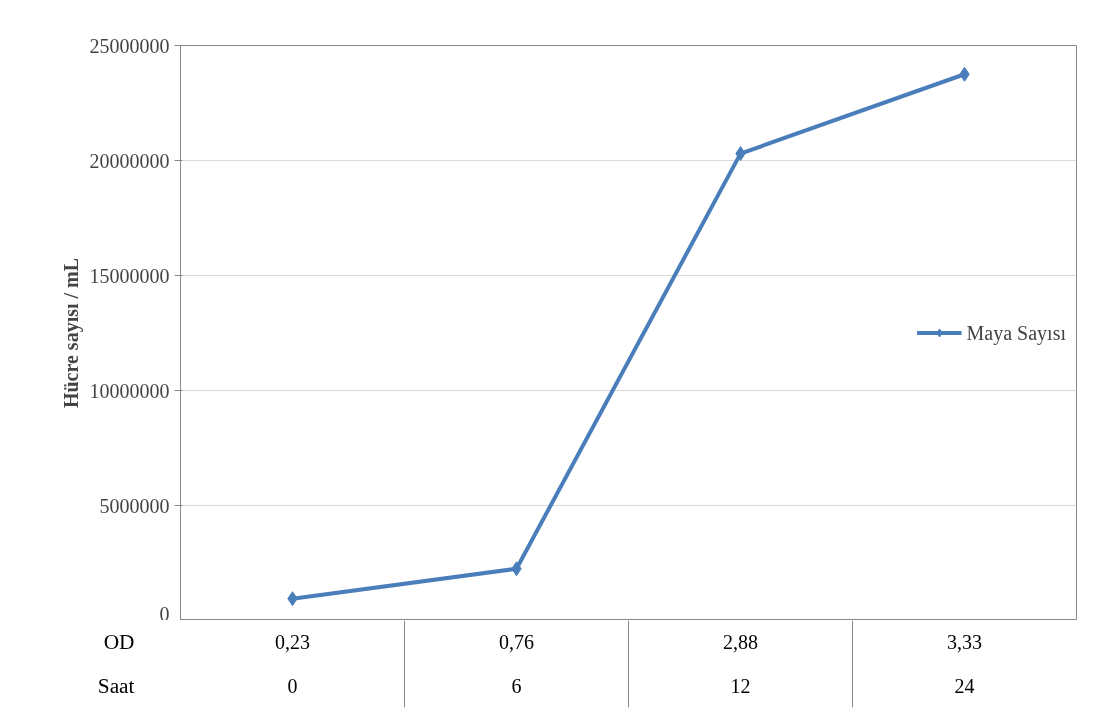 The image size is (1108, 718). Describe the element at coordinates (1016, 332) in the screenshot. I see `legend-label: Maya Sayısı` at that location.